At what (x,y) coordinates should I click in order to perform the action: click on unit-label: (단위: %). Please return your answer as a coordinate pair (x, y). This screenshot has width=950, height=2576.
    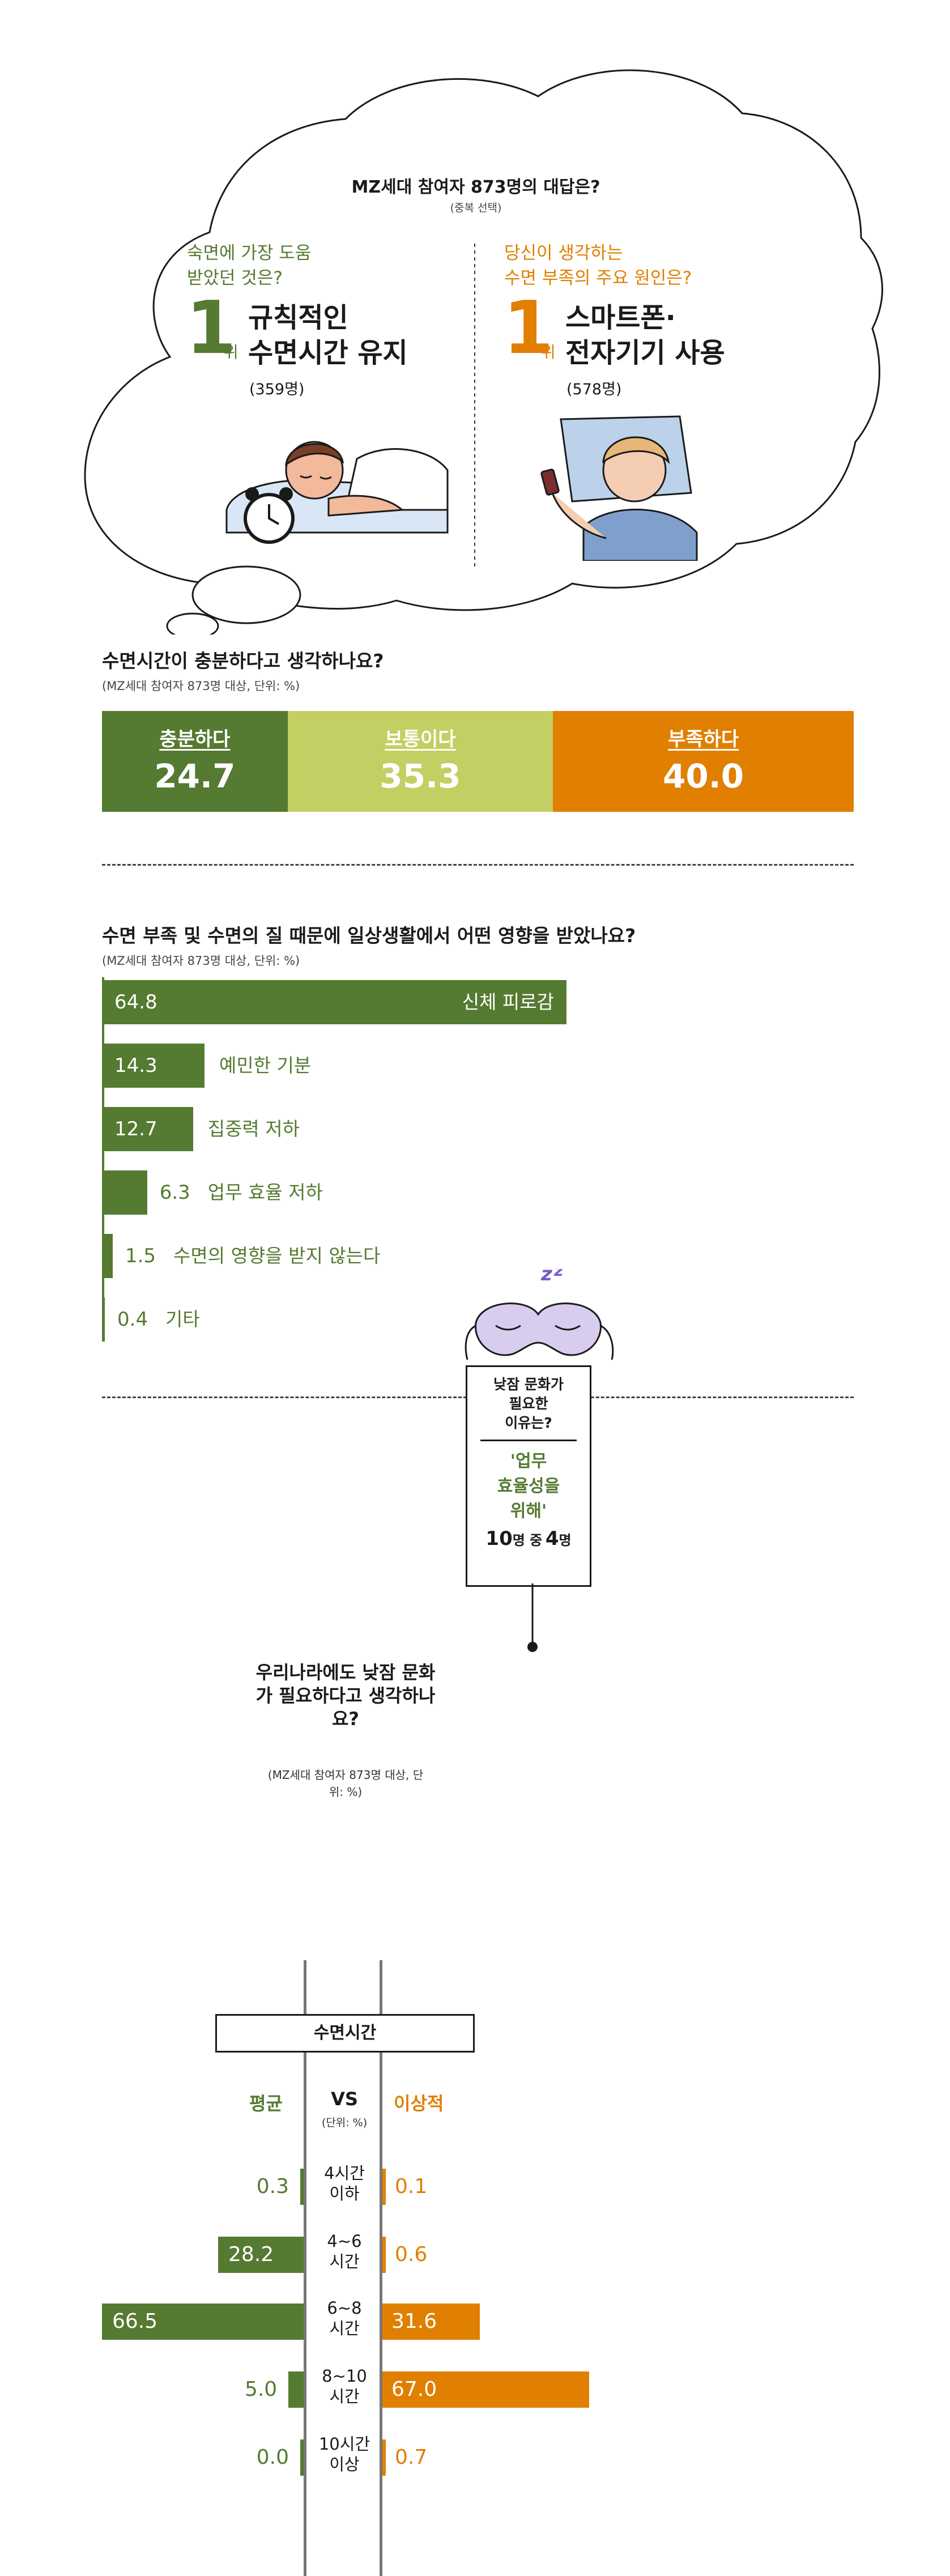
    Looking at the image, I should click on (344, 2123).